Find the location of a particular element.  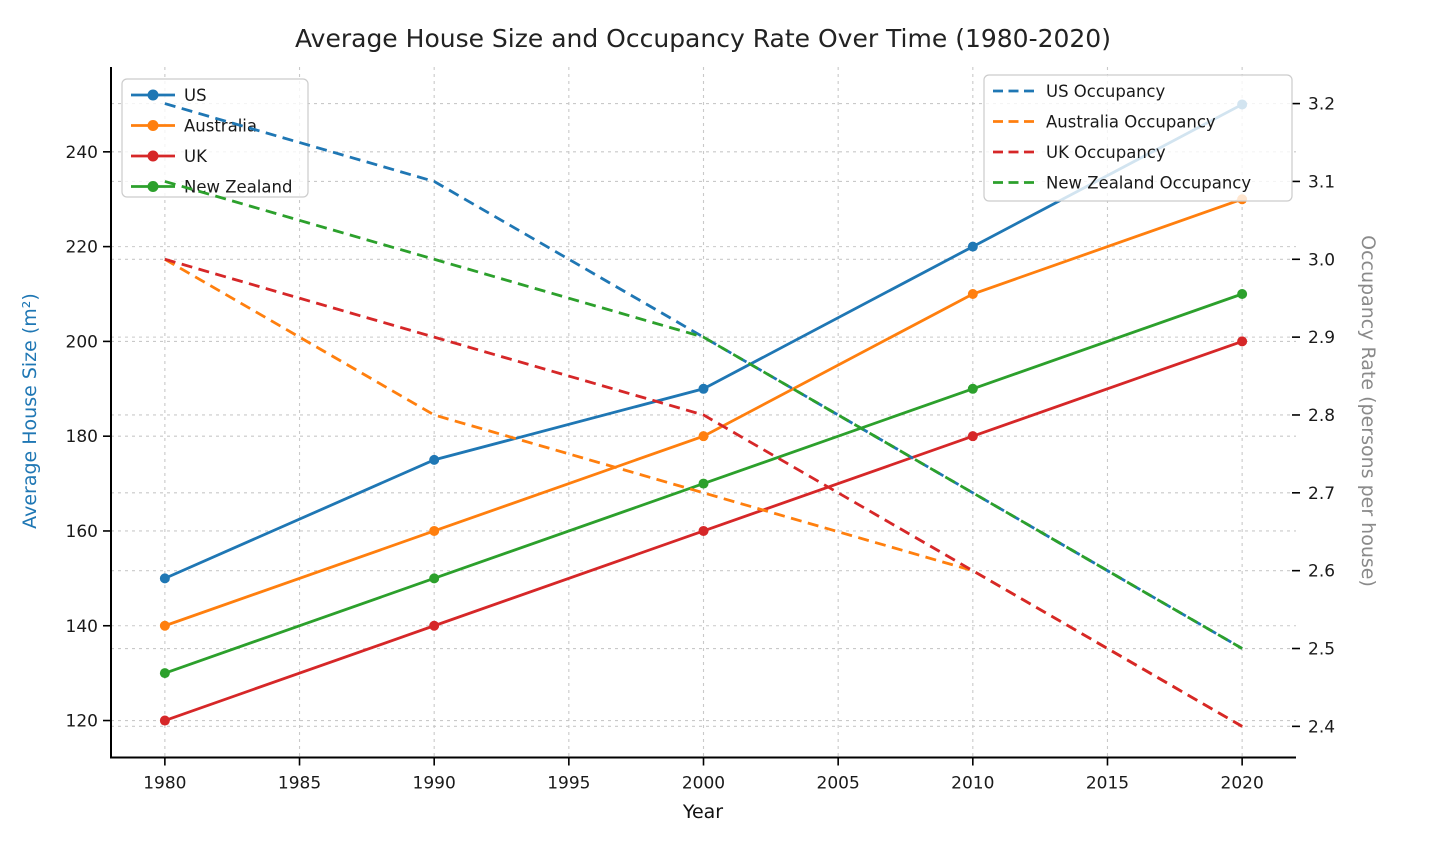

x-tick-label: 2015 is located at coordinates (1107, 784).